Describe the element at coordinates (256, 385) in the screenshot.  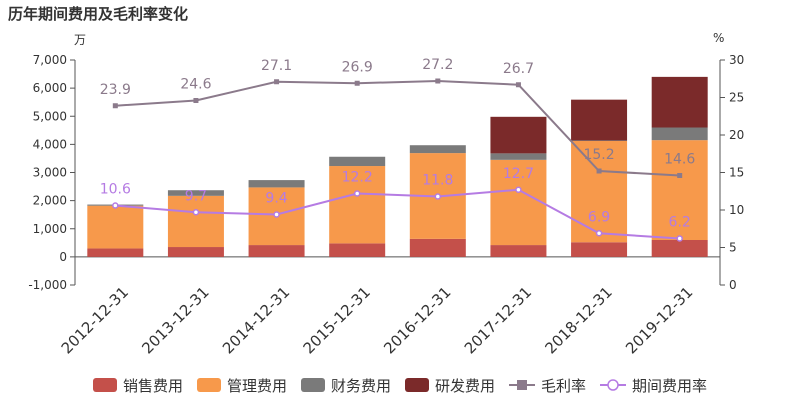
I see `legend-admin-label: 管理费用` at that location.